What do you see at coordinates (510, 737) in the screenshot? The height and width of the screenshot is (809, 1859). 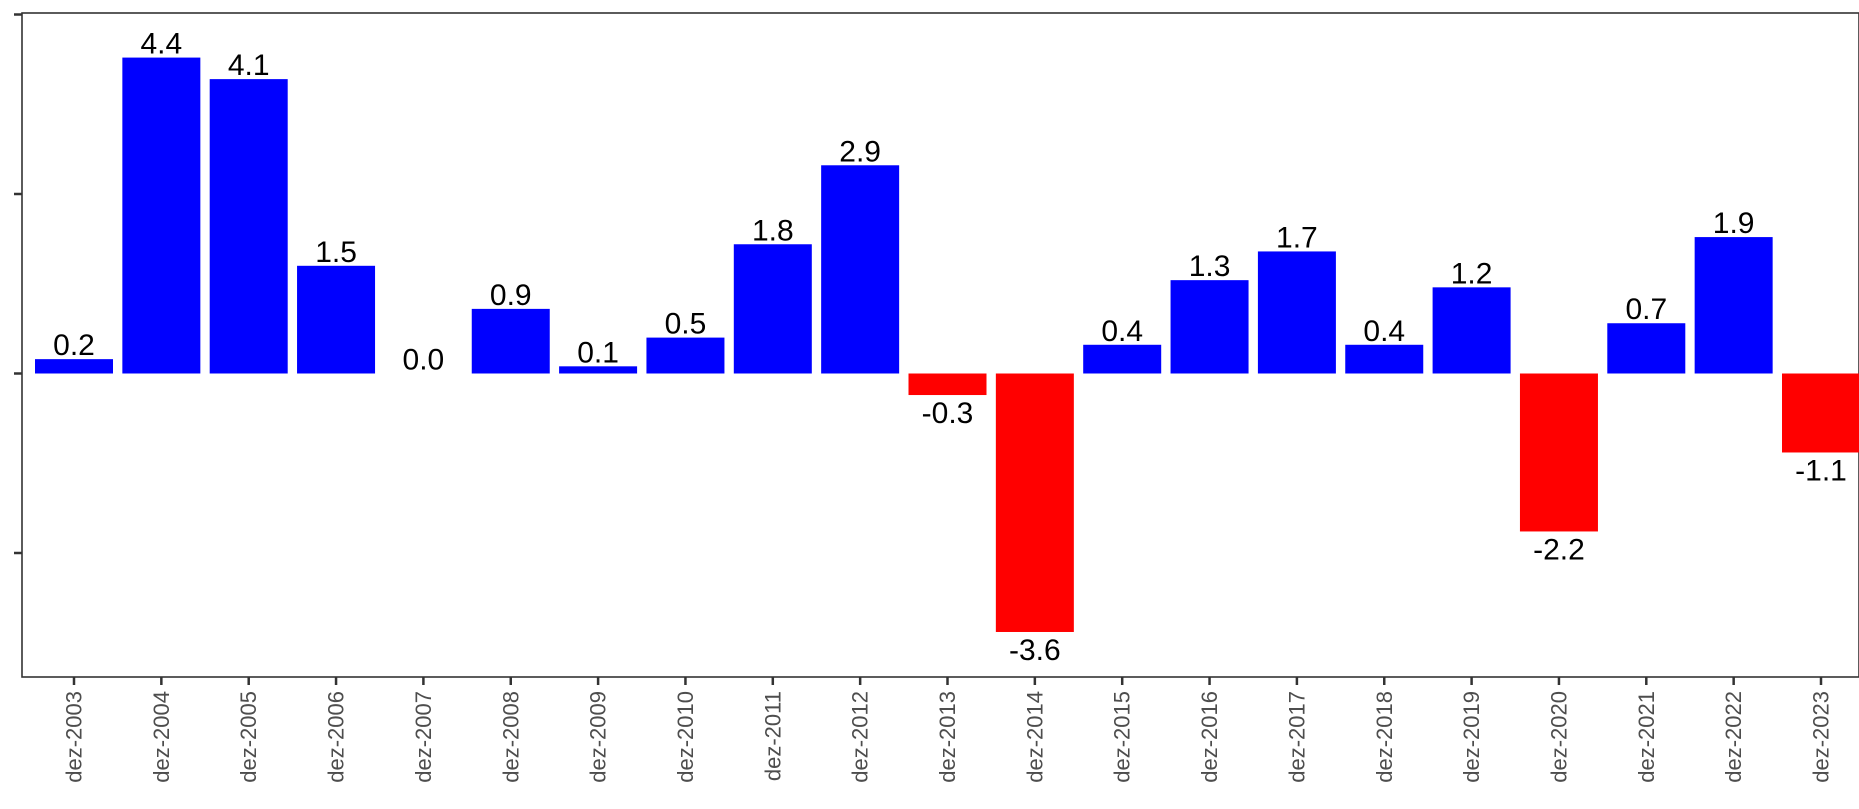 I see `x-tick-label: dez-2008` at bounding box center [510, 737].